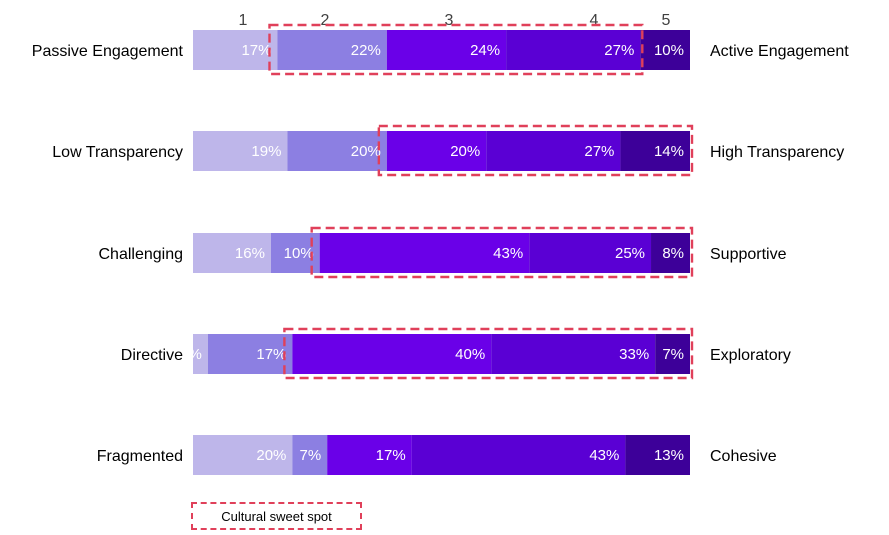 This screenshot has height=535, width=889. What do you see at coordinates (108, 51) in the screenshot?
I see `row-left-label: Passive Engagement` at bounding box center [108, 51].